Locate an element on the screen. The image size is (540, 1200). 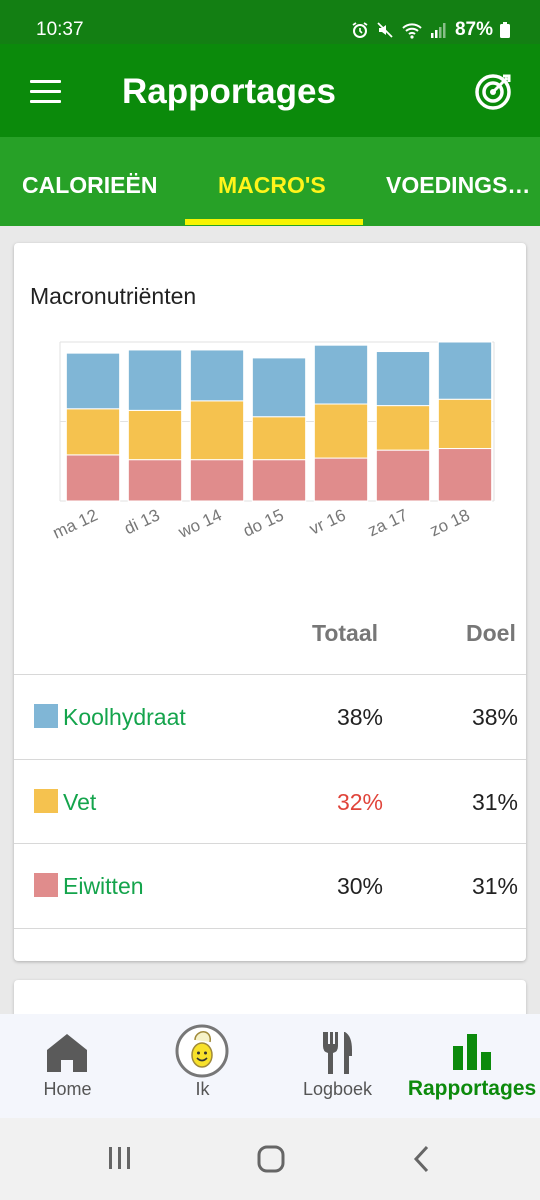
chart-x-tick-label: di 13 is located at coordinates (141, 521).